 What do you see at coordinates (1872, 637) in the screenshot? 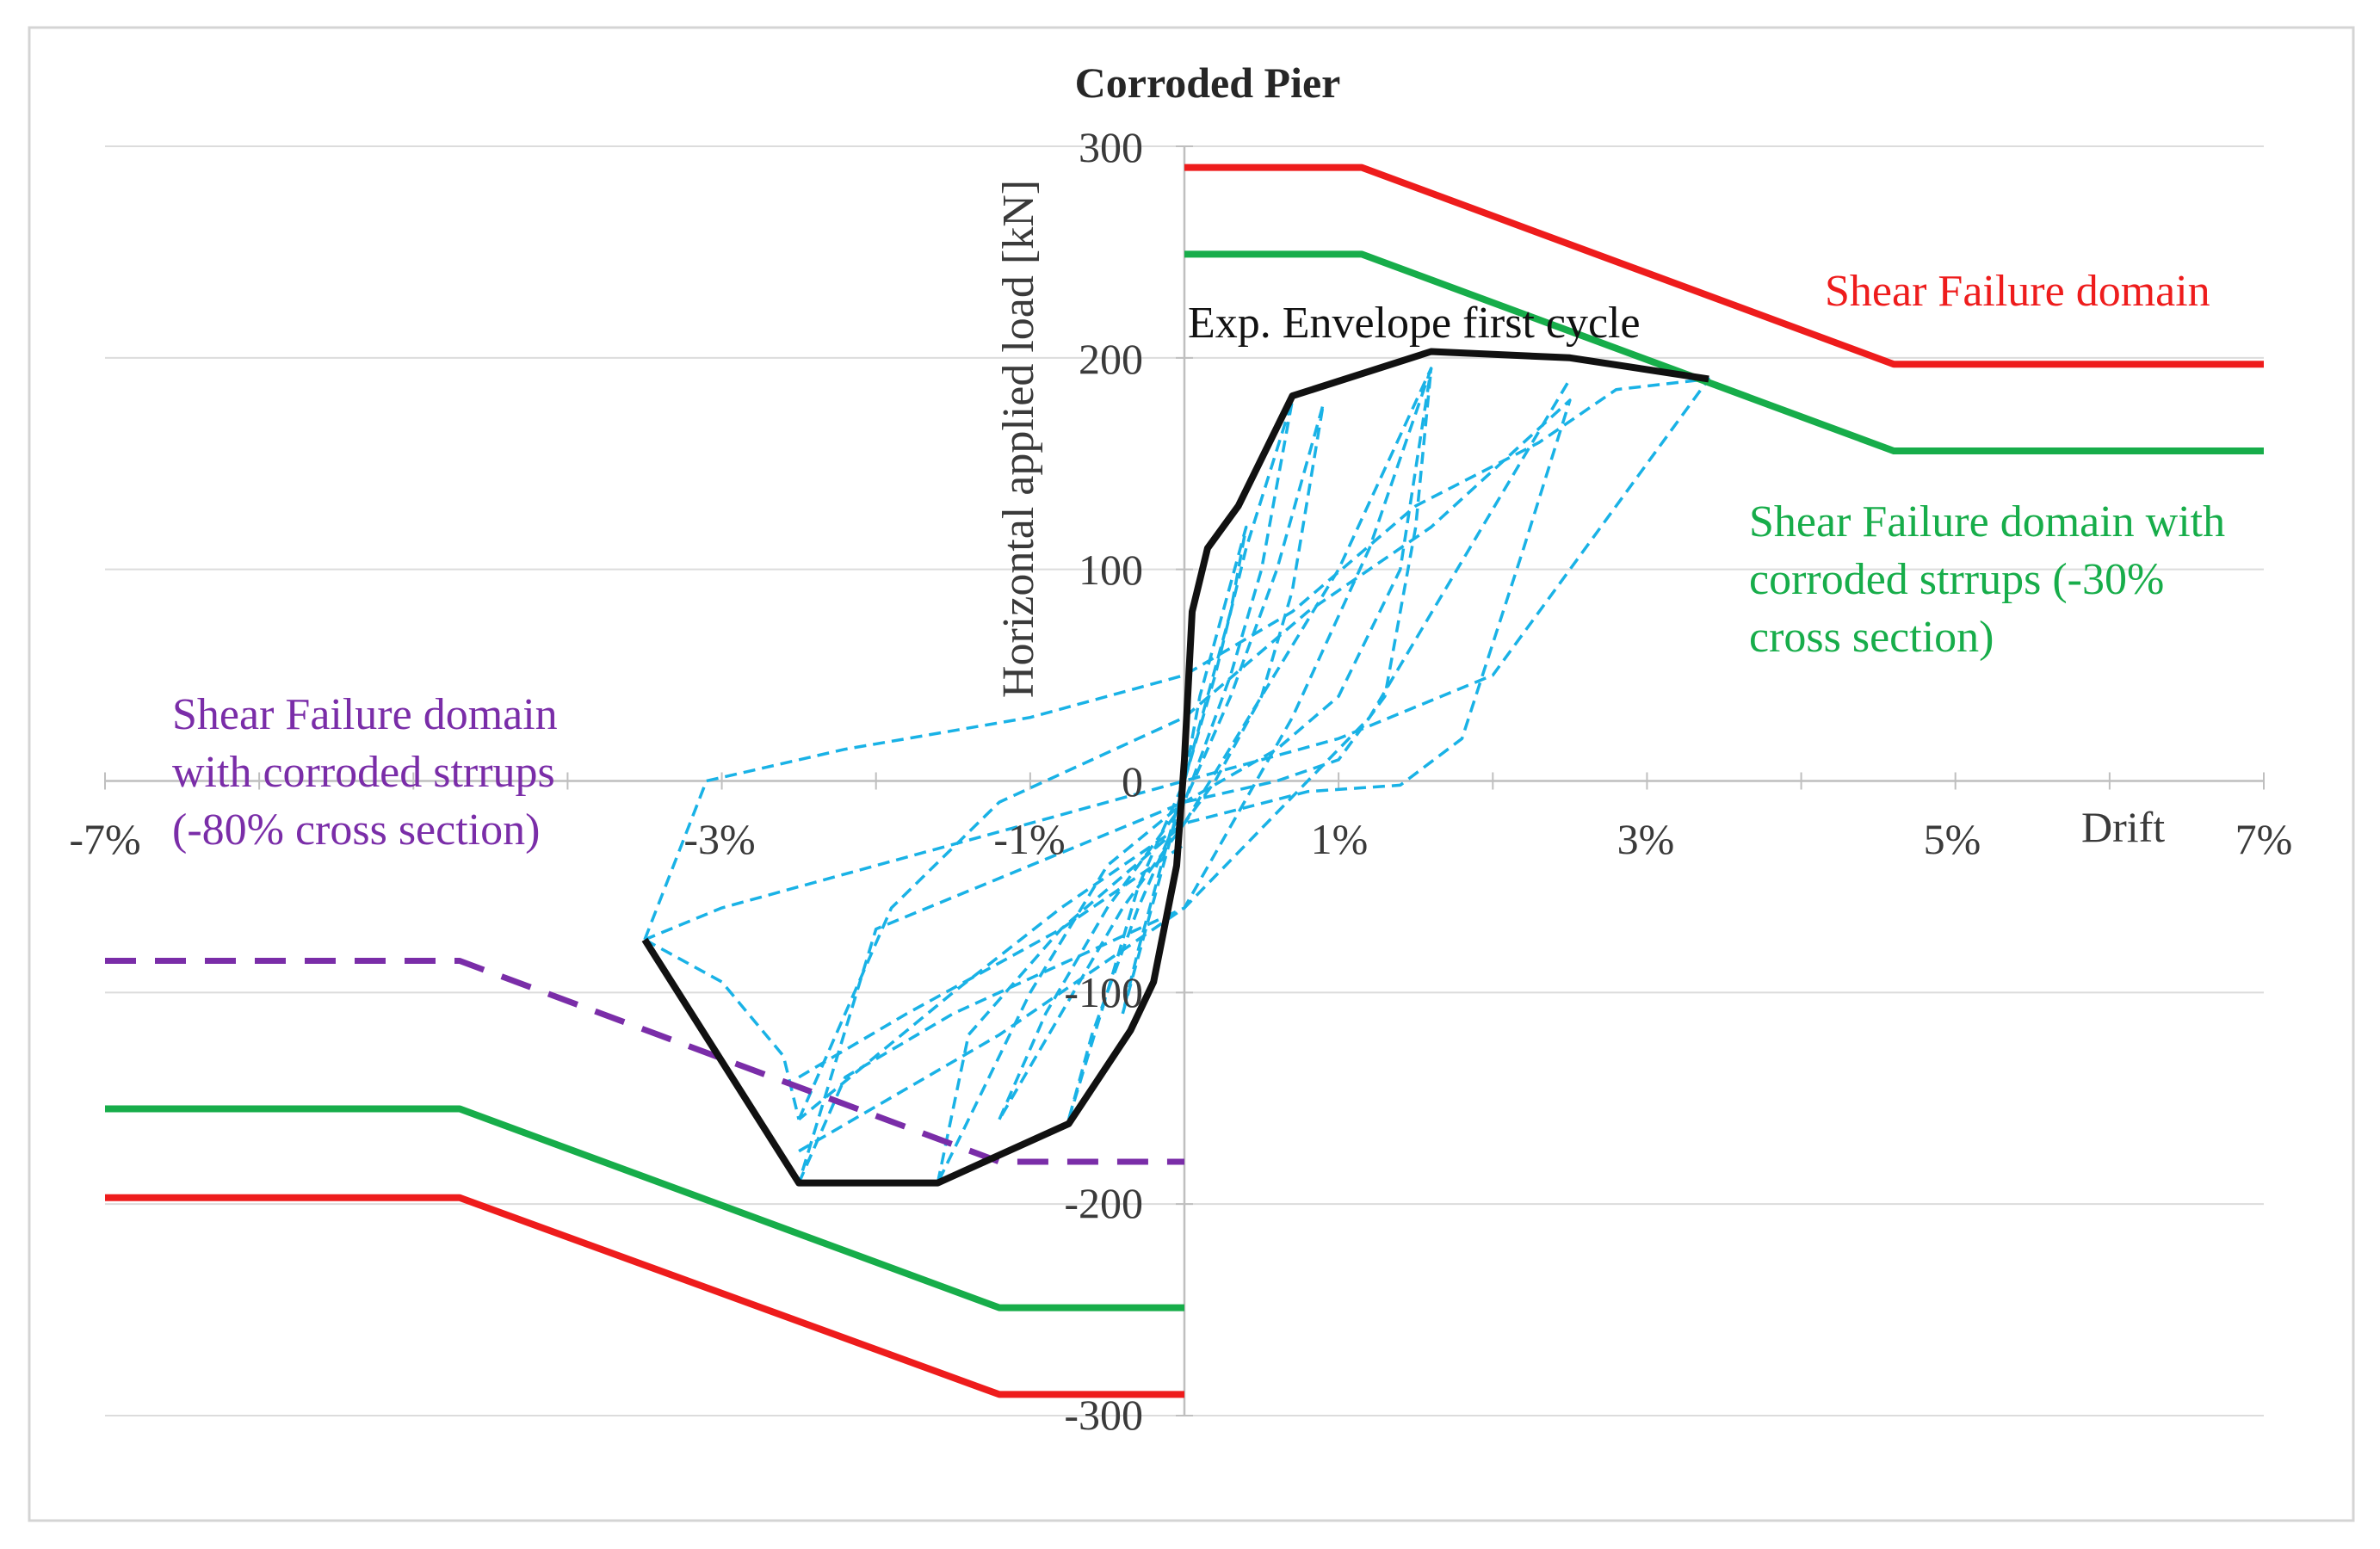
I see `annotation-shear-30-line3: cross section)` at bounding box center [1872, 637].